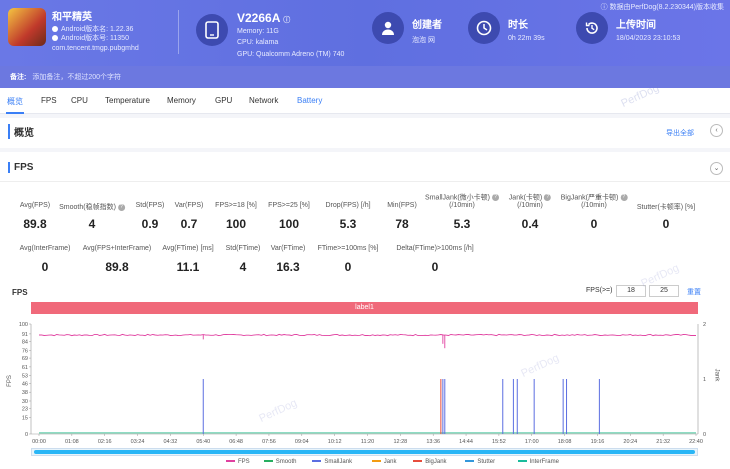 The width and height of the screenshot is (730, 469). I want to click on legend-item-bigjank: BigJank, so click(430, 462).